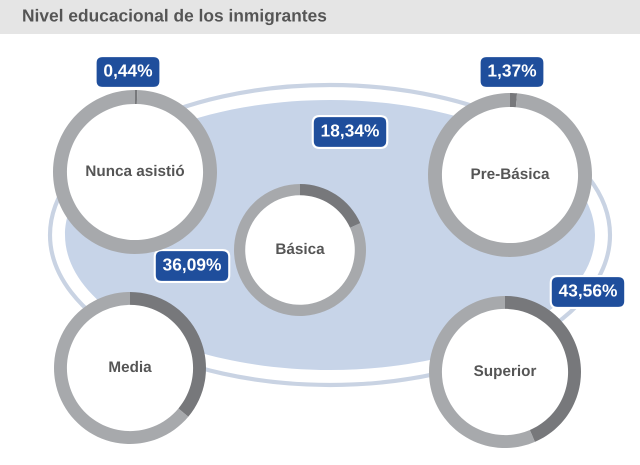 The height and width of the screenshot is (465, 640). Describe the element at coordinates (174, 17) in the screenshot. I see `text: Nivel educacional de los inmigrantes` at that location.